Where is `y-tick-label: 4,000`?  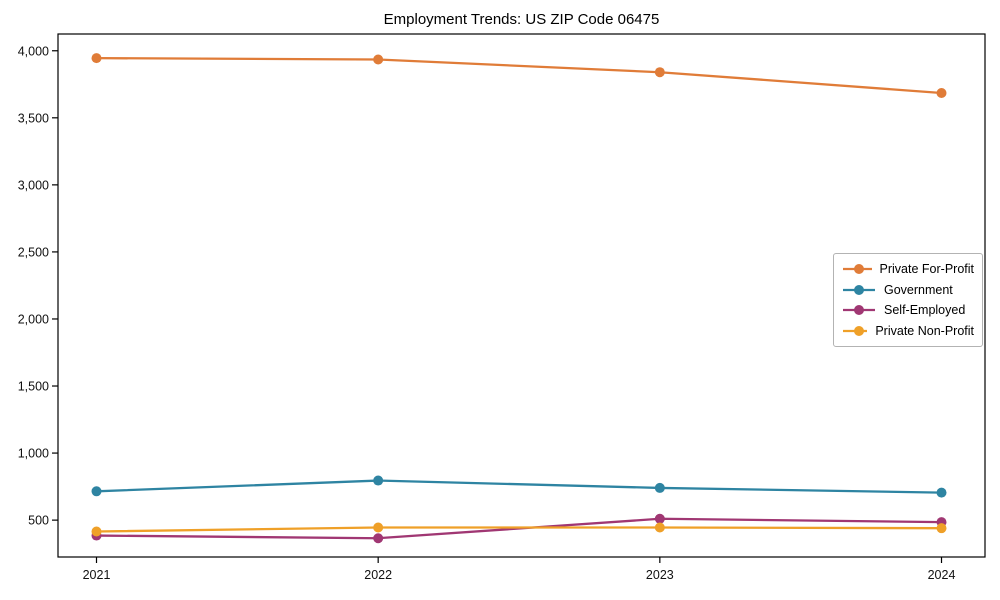
y-tick-label: 4,000 is located at coordinates (33, 51).